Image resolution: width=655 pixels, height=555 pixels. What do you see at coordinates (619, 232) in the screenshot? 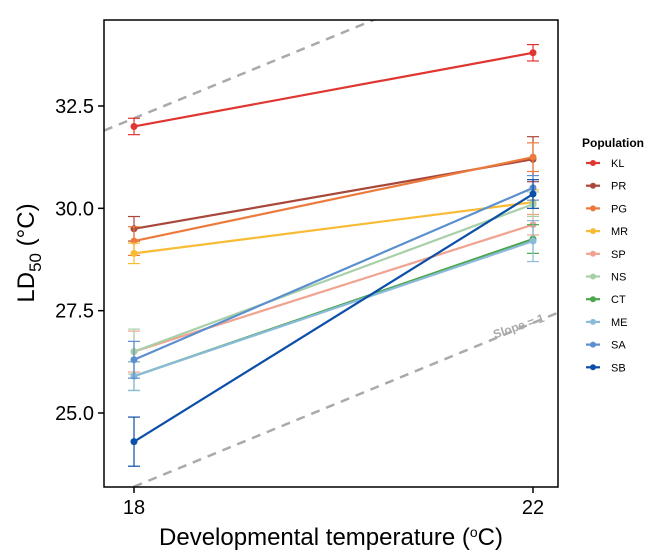
I see `legend-label-mr: MR` at bounding box center [619, 232].